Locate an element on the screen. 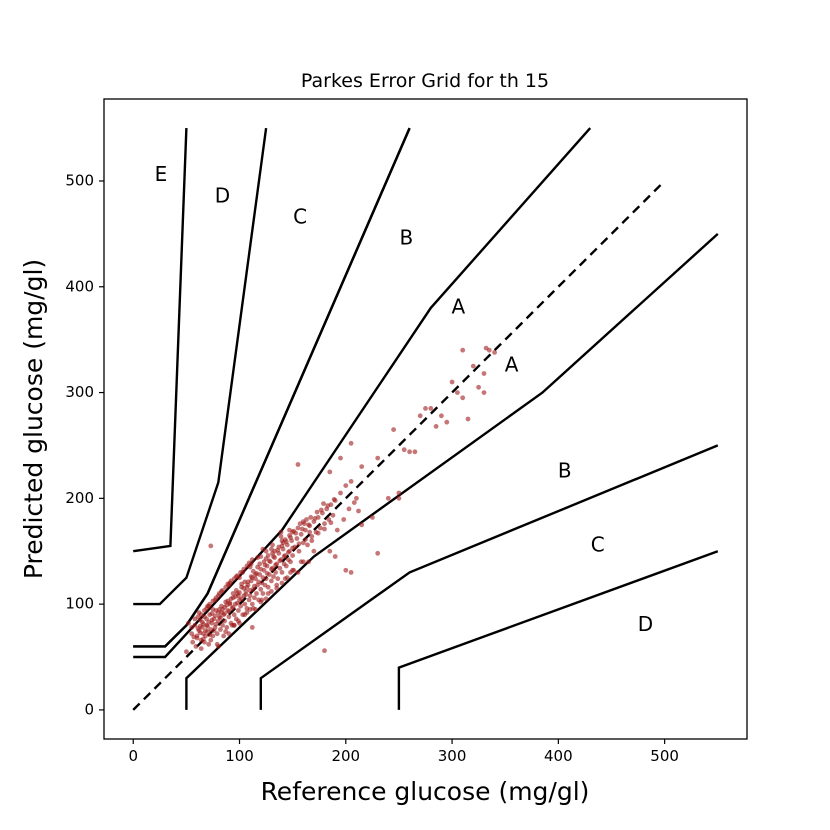 This screenshot has width=830, height=830. x-tick-label: 100 is located at coordinates (239, 756).